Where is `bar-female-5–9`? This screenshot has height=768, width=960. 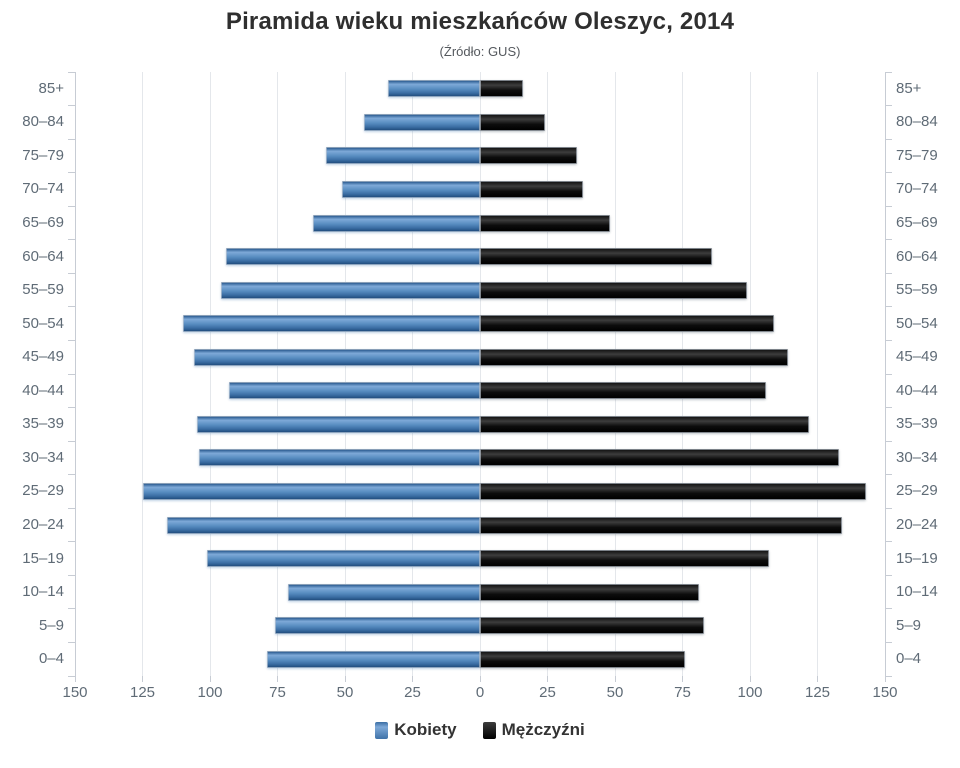 bar-female-5–9 is located at coordinates (377, 626).